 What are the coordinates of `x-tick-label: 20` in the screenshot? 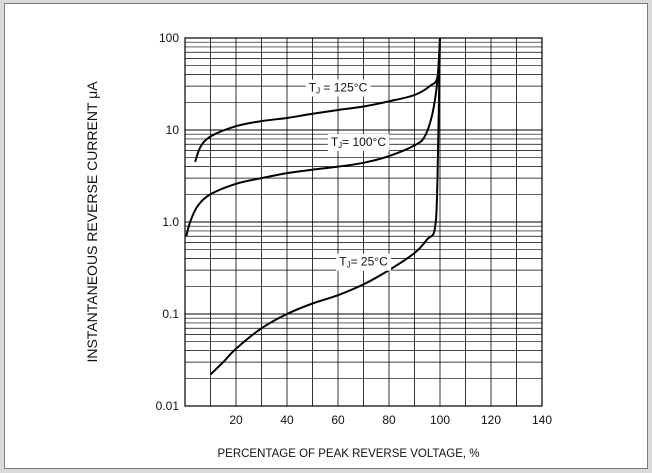 It's located at (236, 420).